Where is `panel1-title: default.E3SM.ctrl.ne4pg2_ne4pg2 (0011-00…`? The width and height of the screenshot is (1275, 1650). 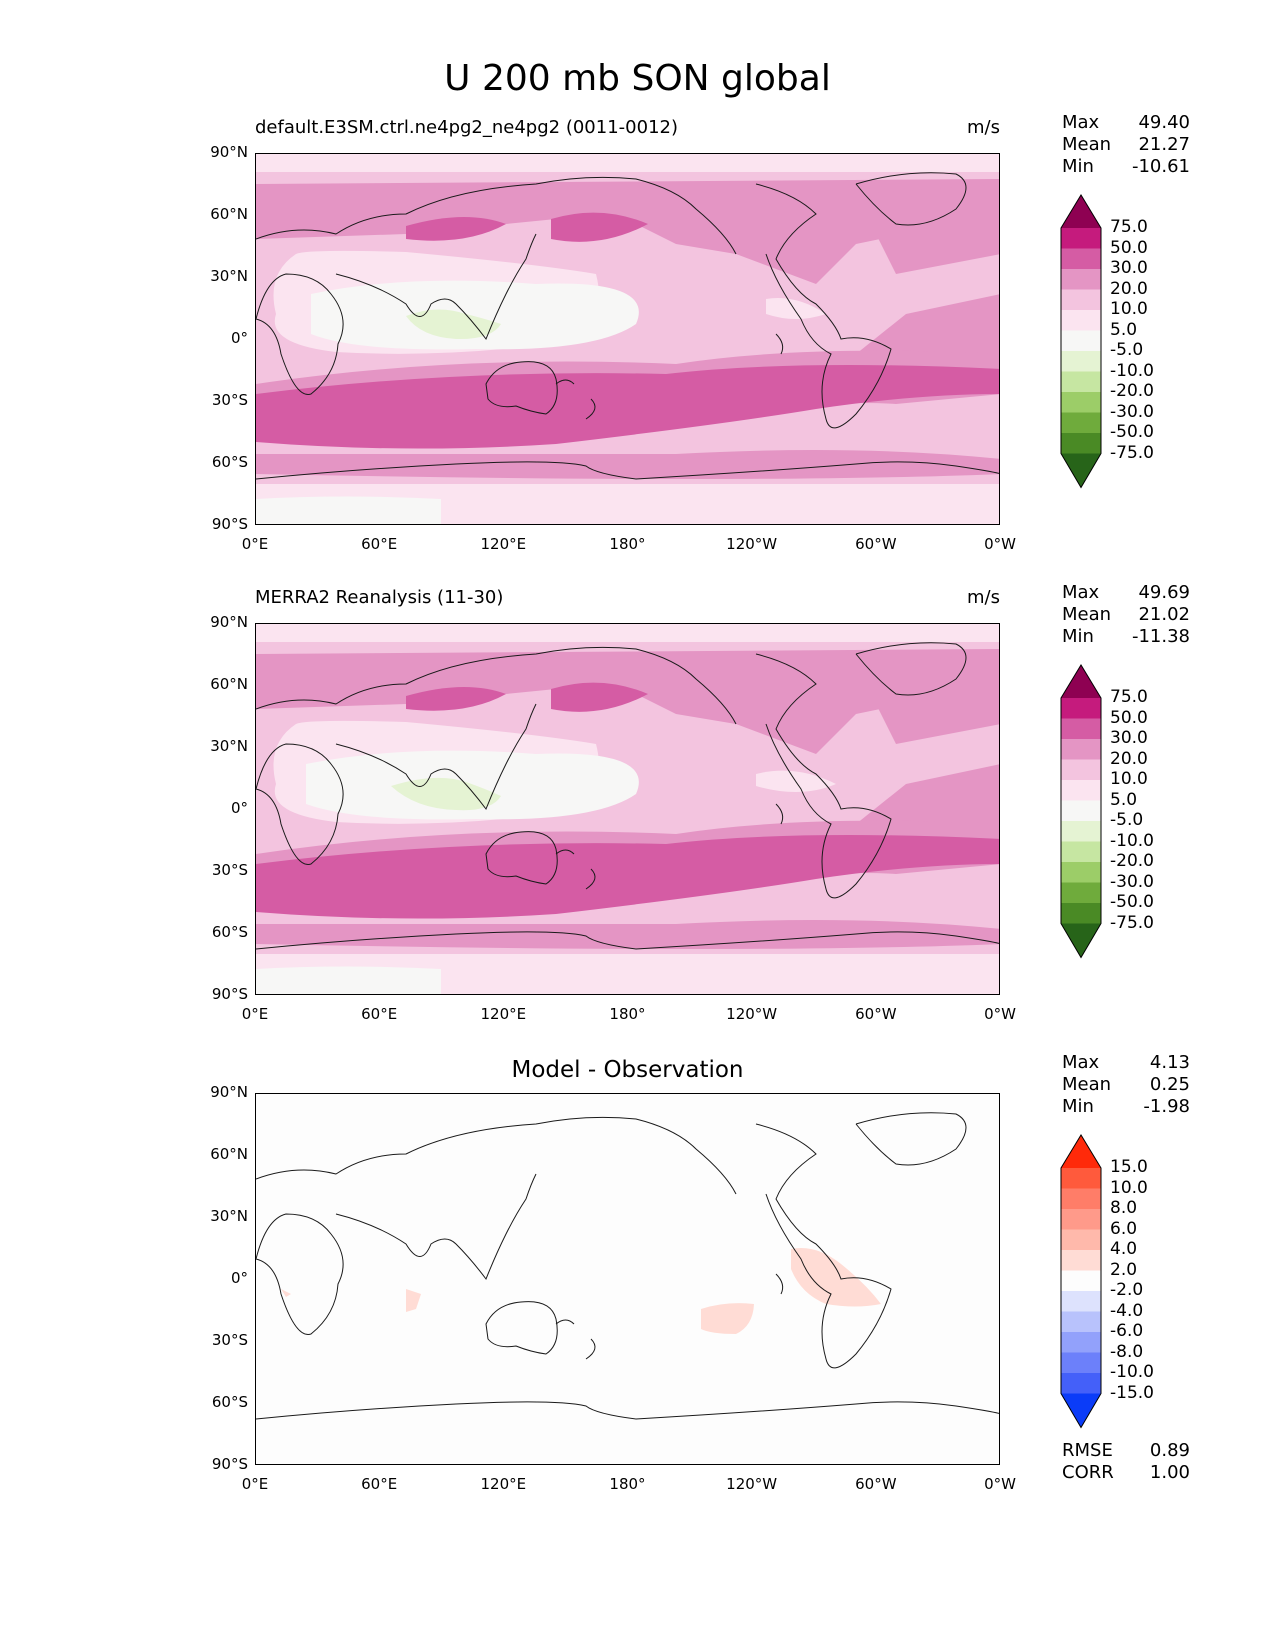
panel1-title: default.E3SM.ctrl.ne4pg2_ne4pg2 (0011-00… is located at coordinates (466, 127).